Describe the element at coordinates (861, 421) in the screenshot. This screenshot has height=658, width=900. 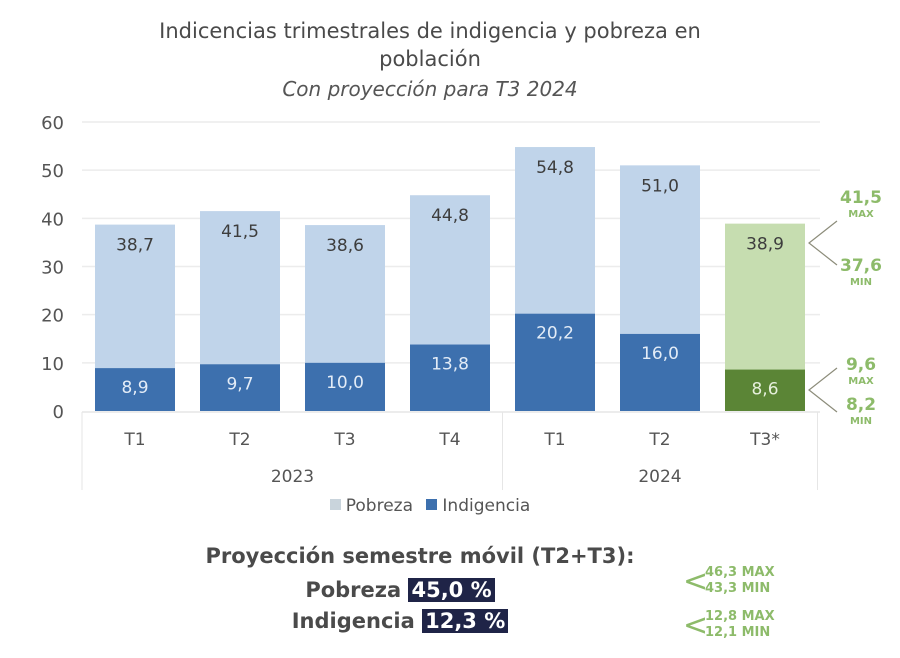
I see `range-indigencia-min-word: MIN` at that location.